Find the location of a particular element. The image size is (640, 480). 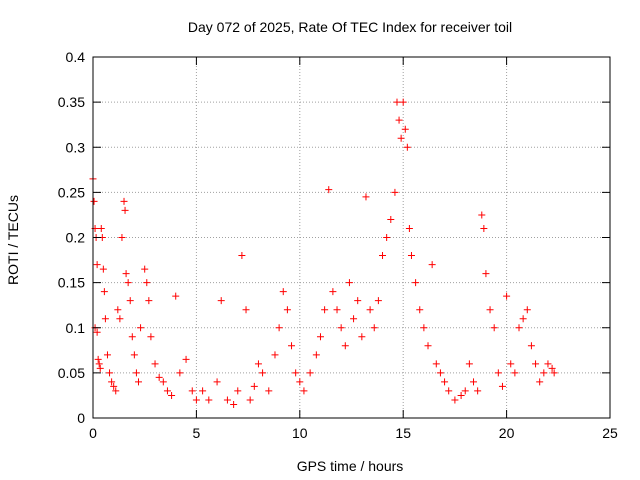

y-tick-label: 0 is located at coordinates (81, 418).